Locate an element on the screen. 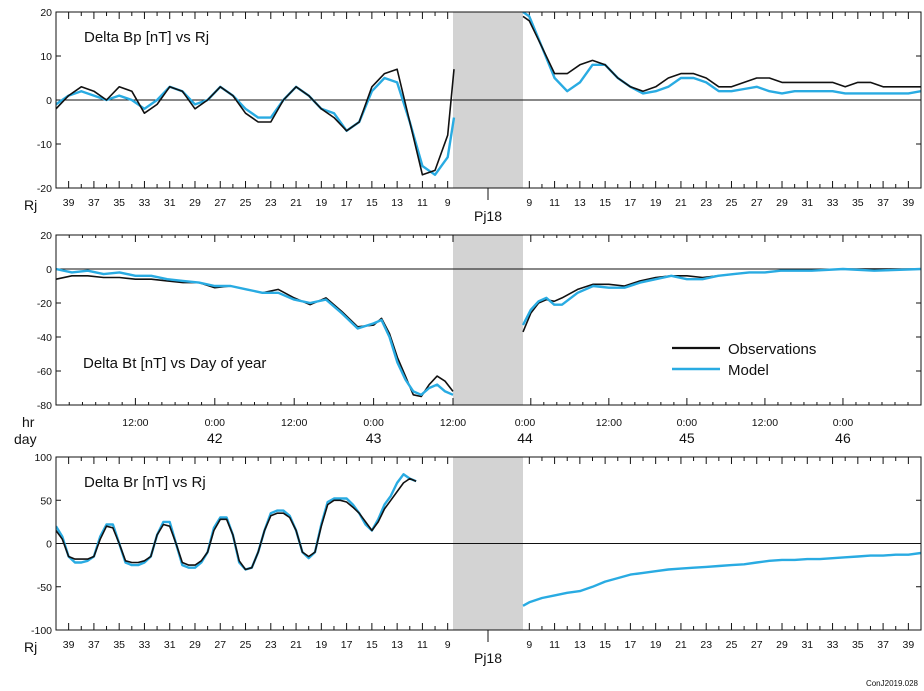 The height and width of the screenshot is (691, 924). y-tick-label: 100 is located at coordinates (43, 458).